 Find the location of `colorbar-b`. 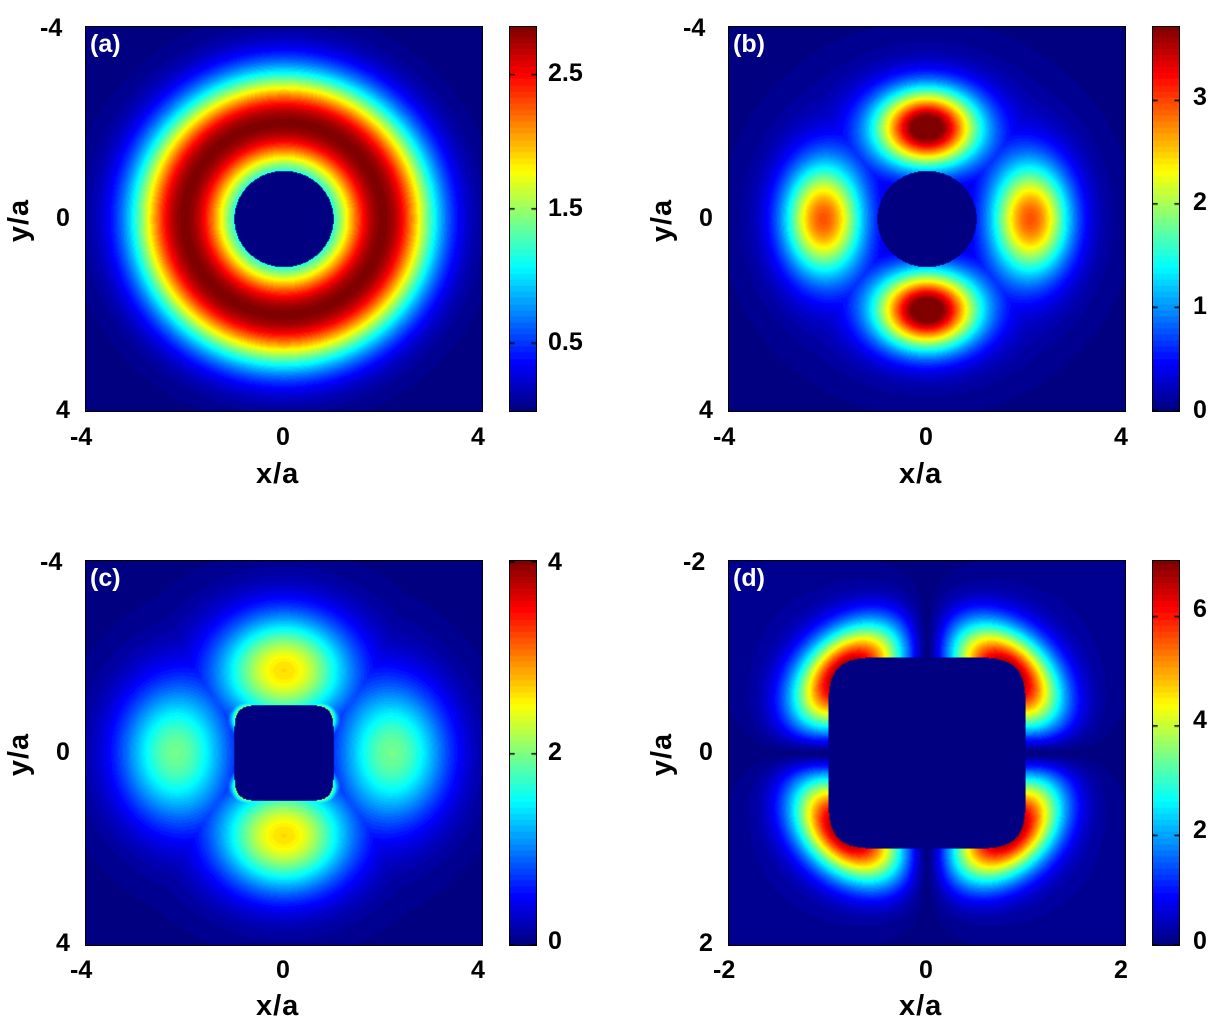

colorbar-b is located at coordinates (1166, 219).